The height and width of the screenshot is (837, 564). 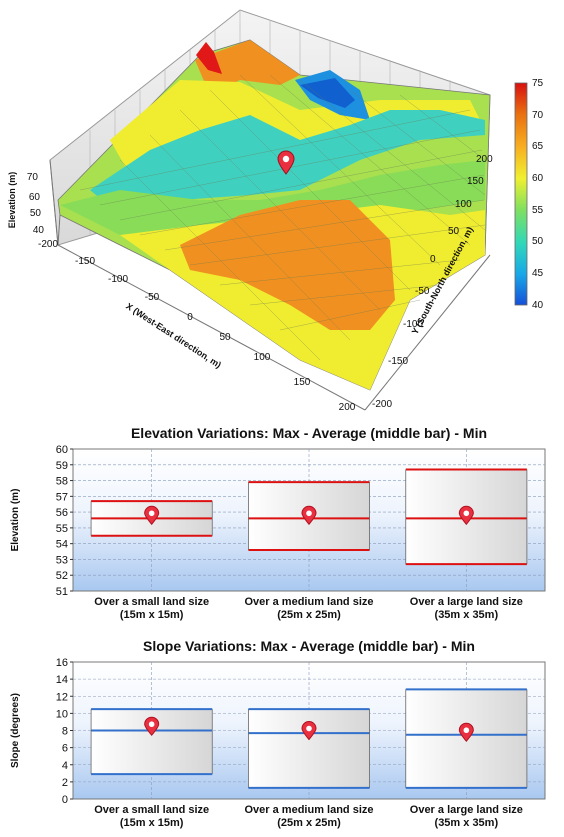 What do you see at coordinates (538, 305) in the screenshot?
I see `colorbar-tick-40: 40` at bounding box center [538, 305].